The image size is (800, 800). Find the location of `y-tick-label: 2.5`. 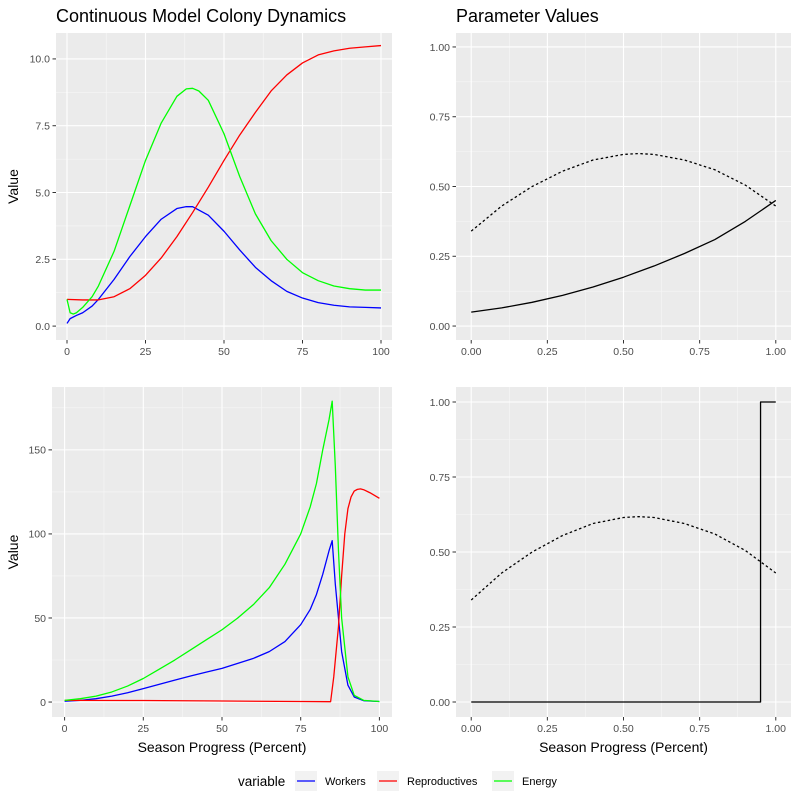

y-tick-label: 2.5 is located at coordinates (42, 260).